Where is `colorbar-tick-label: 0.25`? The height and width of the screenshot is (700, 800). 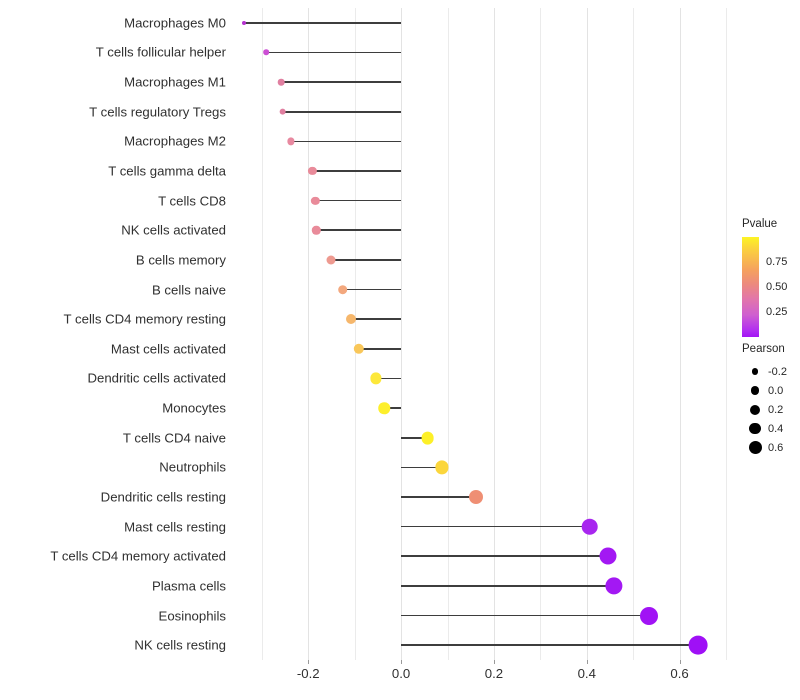 colorbar-tick-label: 0.25 is located at coordinates (777, 312).